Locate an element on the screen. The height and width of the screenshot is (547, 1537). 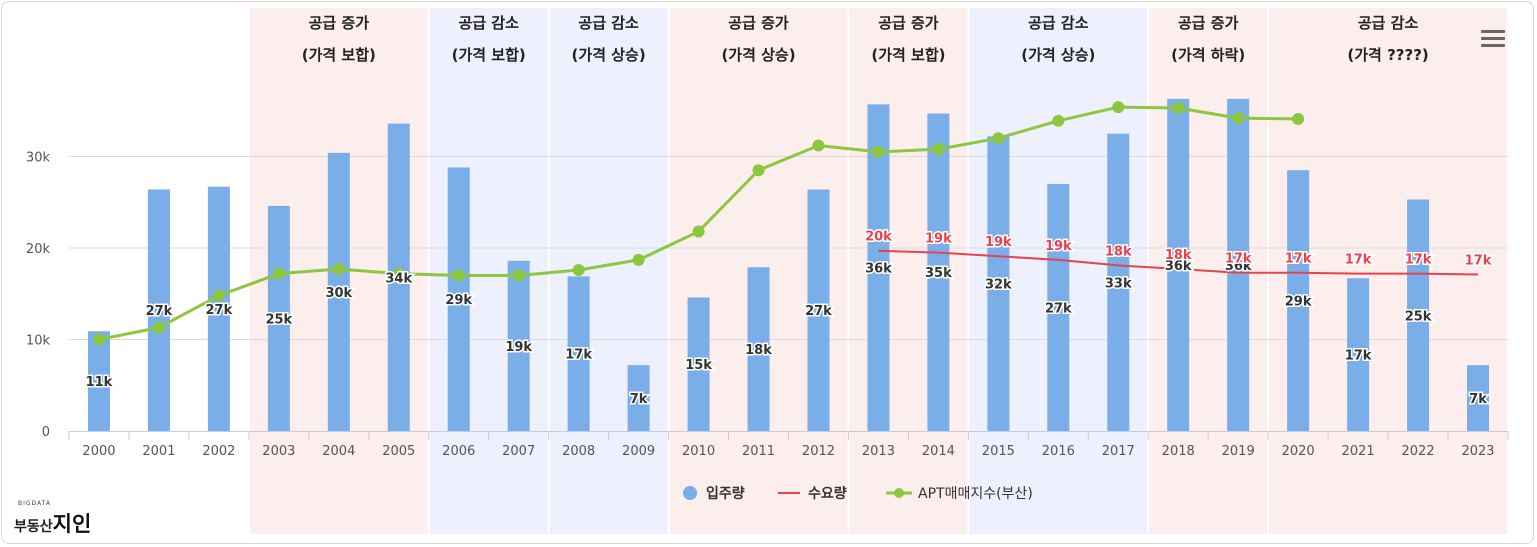
bar-data-label: 33k is located at coordinates (1118, 283).